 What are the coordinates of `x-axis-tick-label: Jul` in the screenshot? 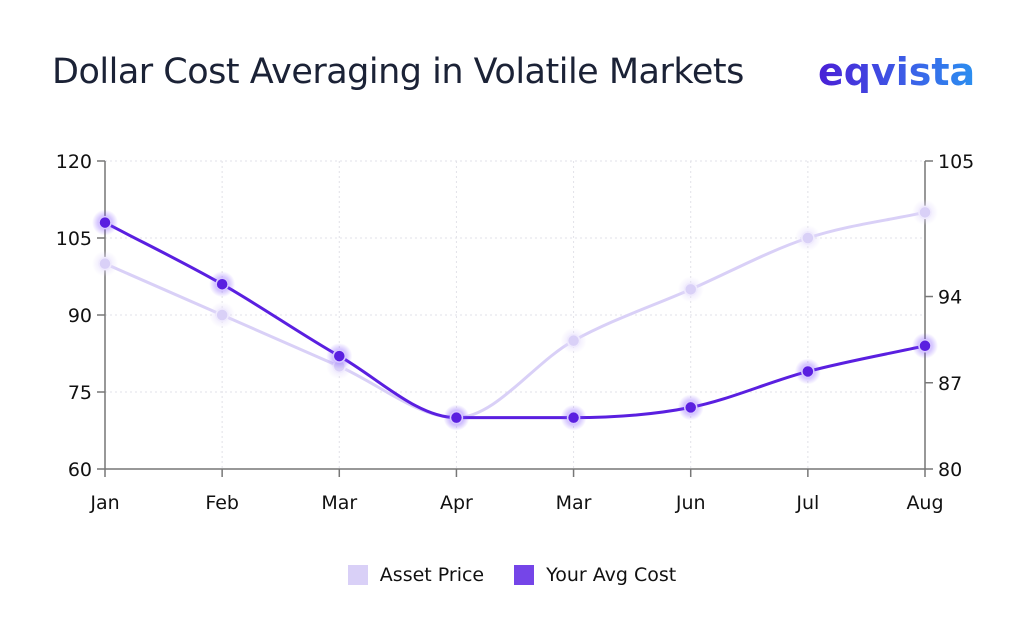 It's located at (807, 503).